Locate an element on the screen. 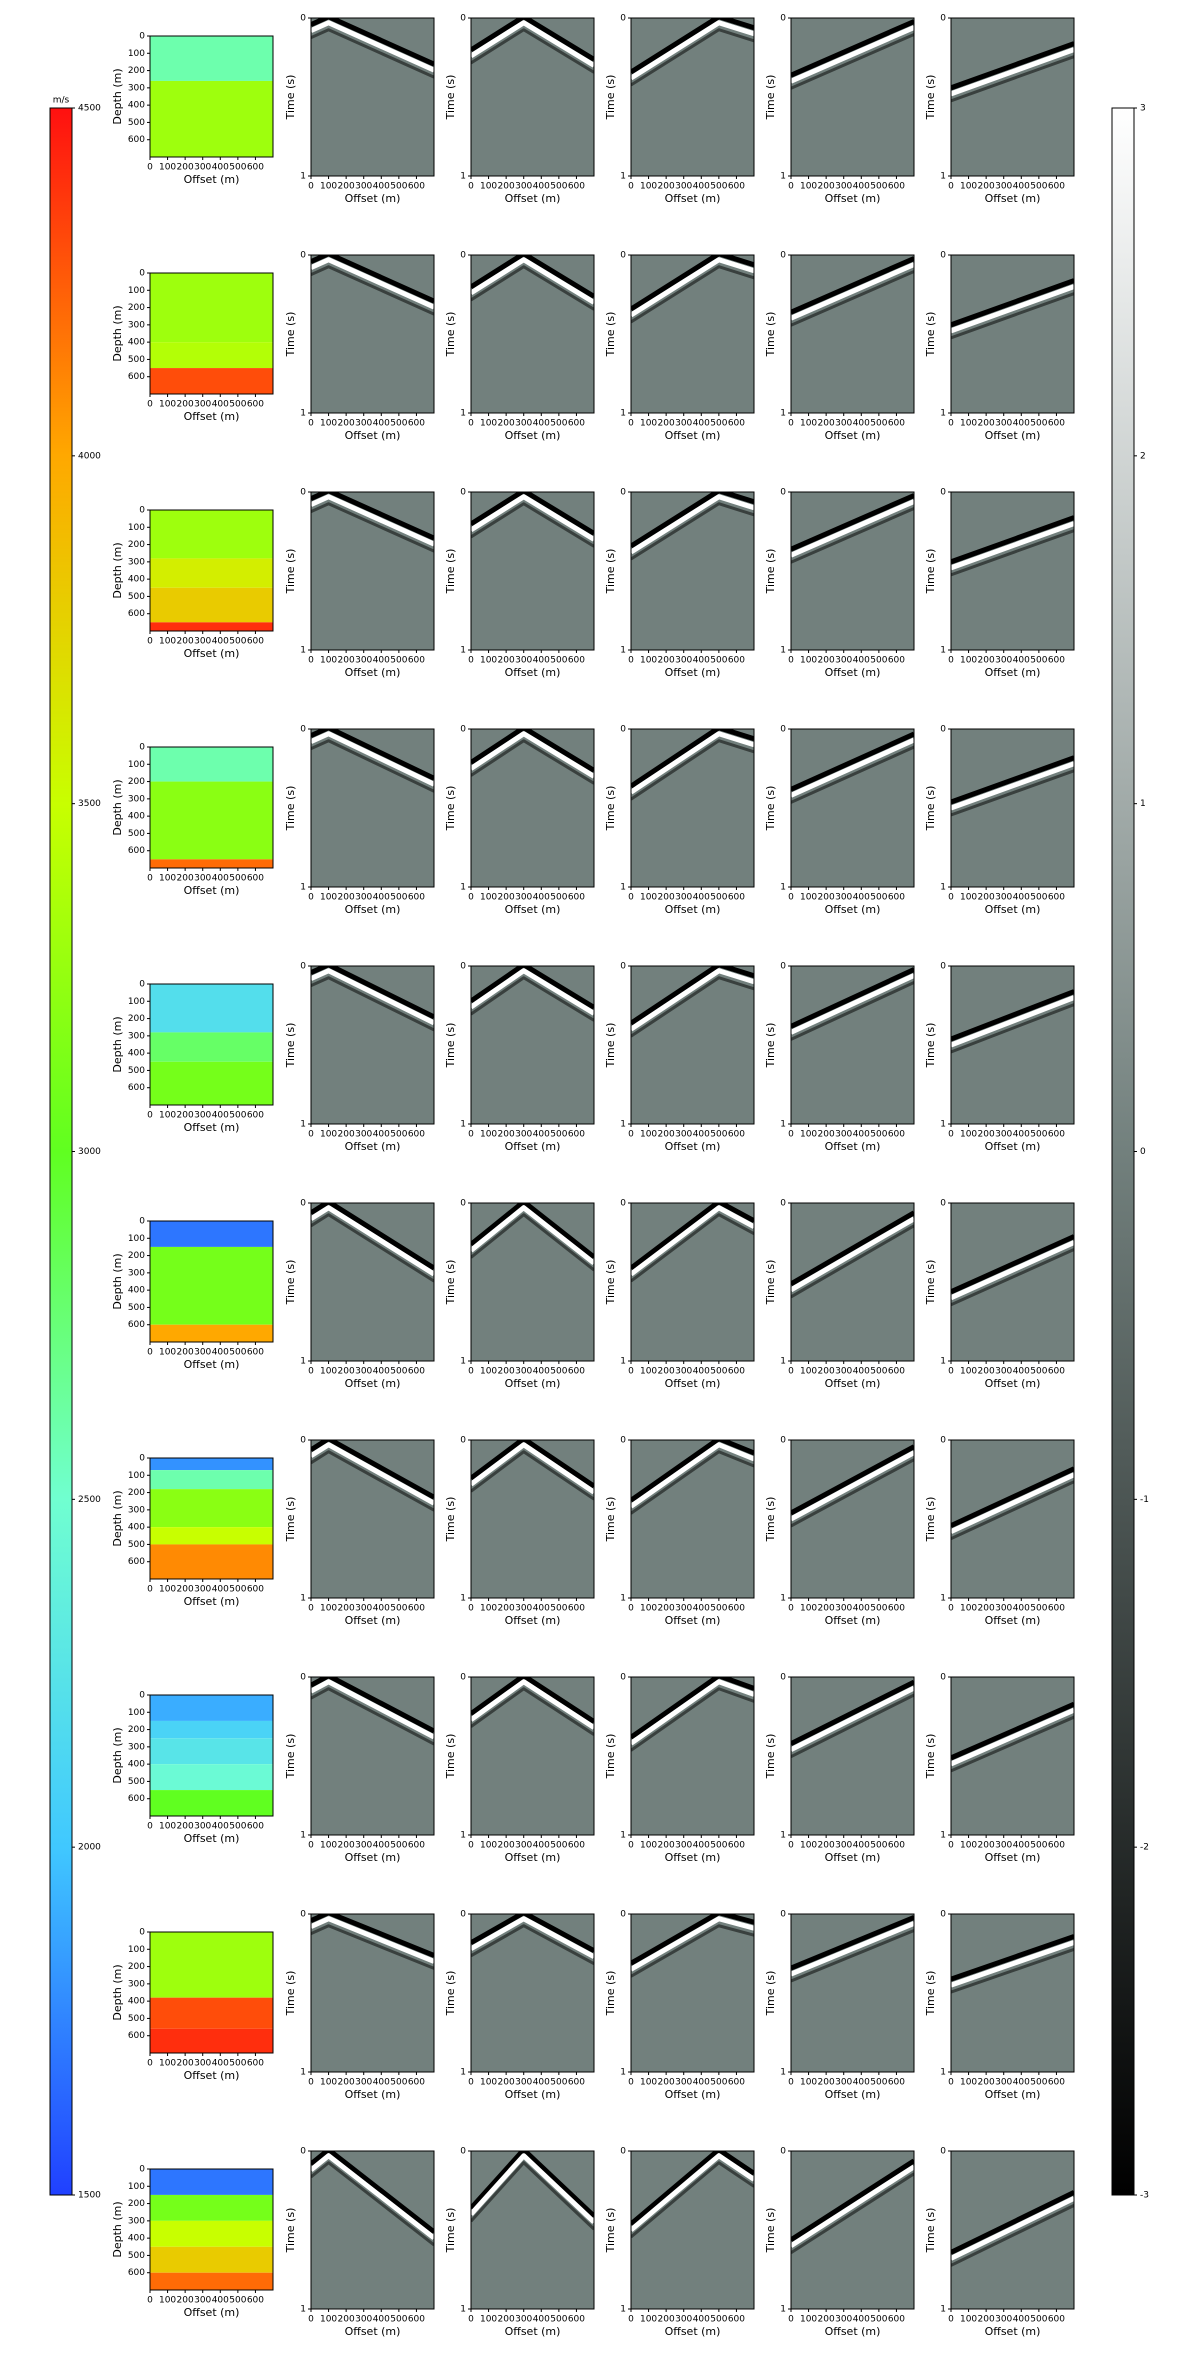  y-tick-label: 1 is located at coordinates (463, 2073).